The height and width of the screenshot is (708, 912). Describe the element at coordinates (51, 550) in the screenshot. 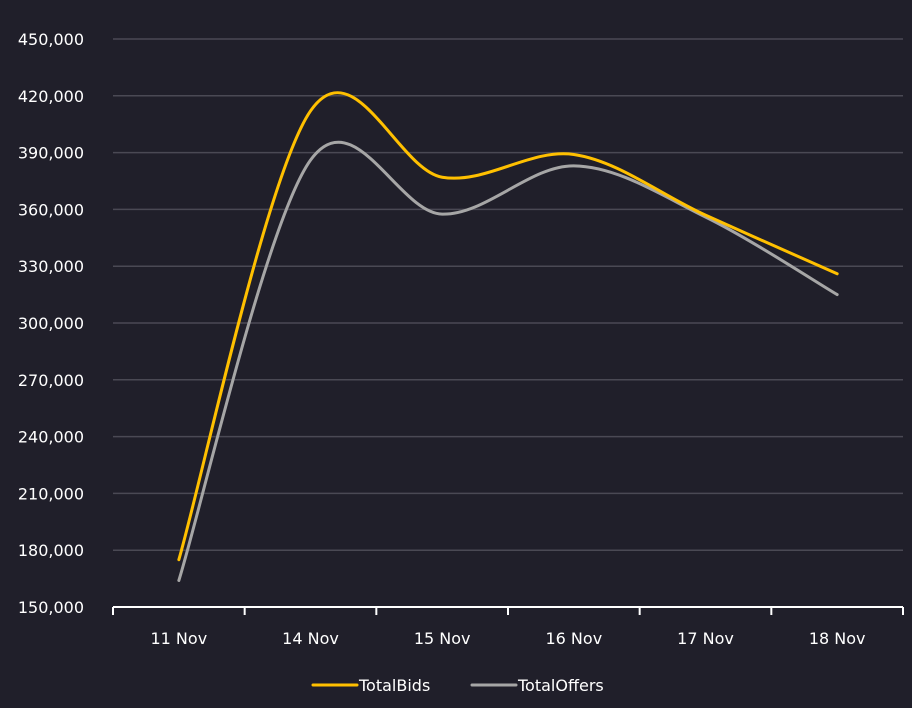

I see `y-tick-label: 180,000` at that location.